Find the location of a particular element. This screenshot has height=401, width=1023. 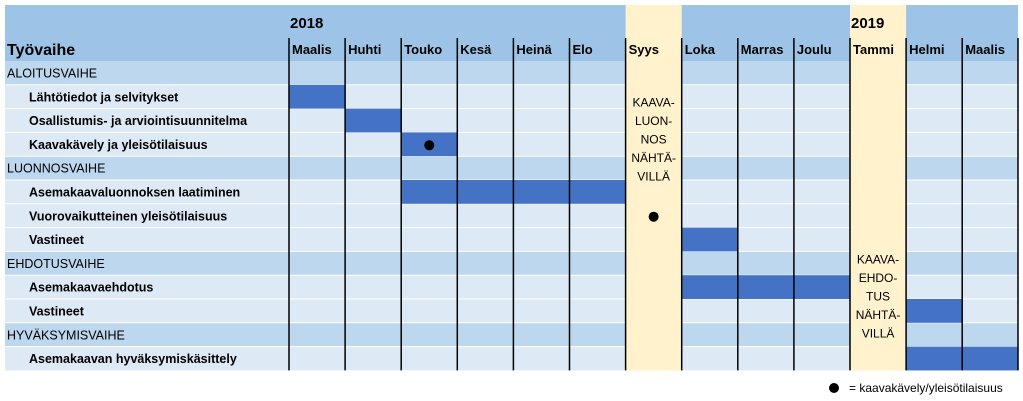

year-label: 2019 is located at coordinates (867, 23).